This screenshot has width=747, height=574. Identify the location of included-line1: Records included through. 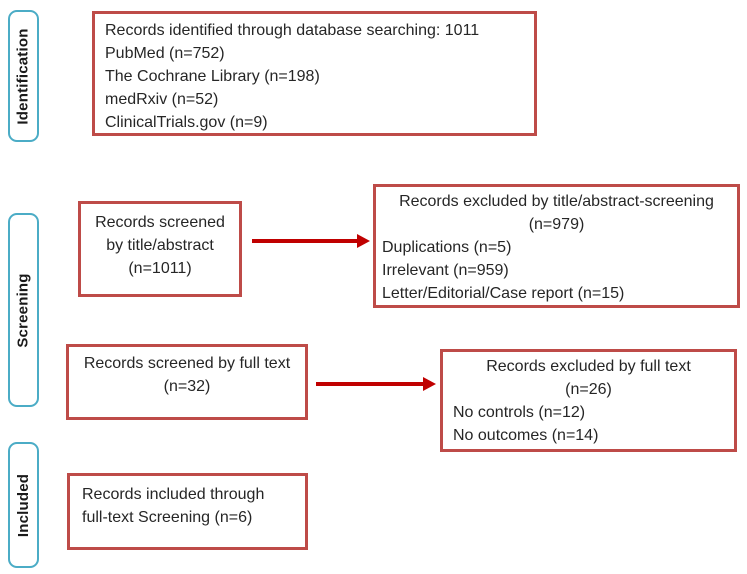
(173, 494).